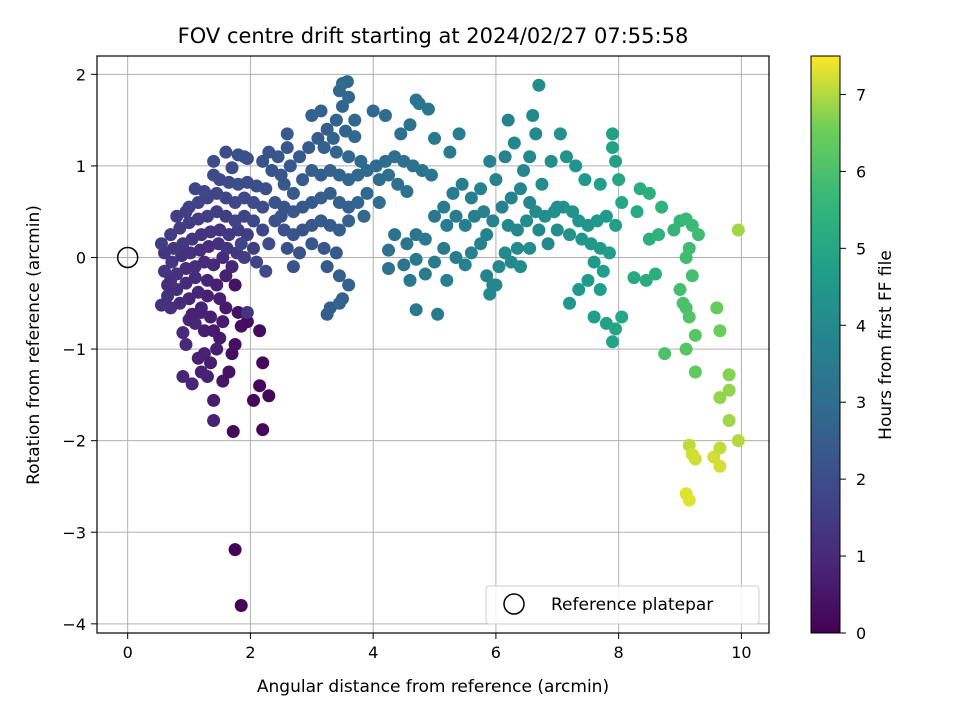 The width and height of the screenshot is (960, 720). I want to click on colorbar-tick-label: 6, so click(861, 171).